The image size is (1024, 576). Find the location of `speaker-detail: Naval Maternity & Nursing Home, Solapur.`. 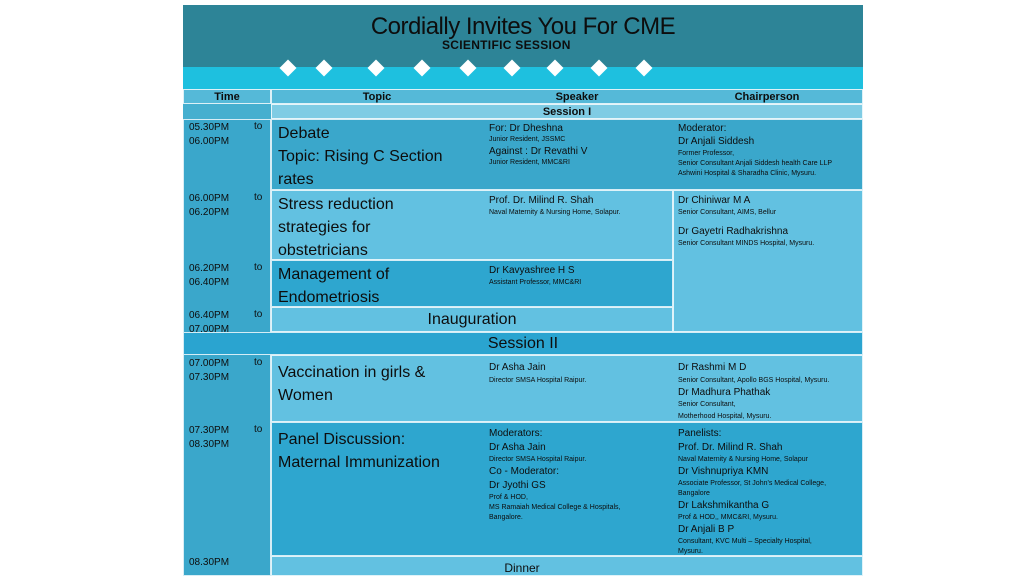

speaker-detail: Naval Maternity & Nursing Home, Solapur. is located at coordinates (555, 212).